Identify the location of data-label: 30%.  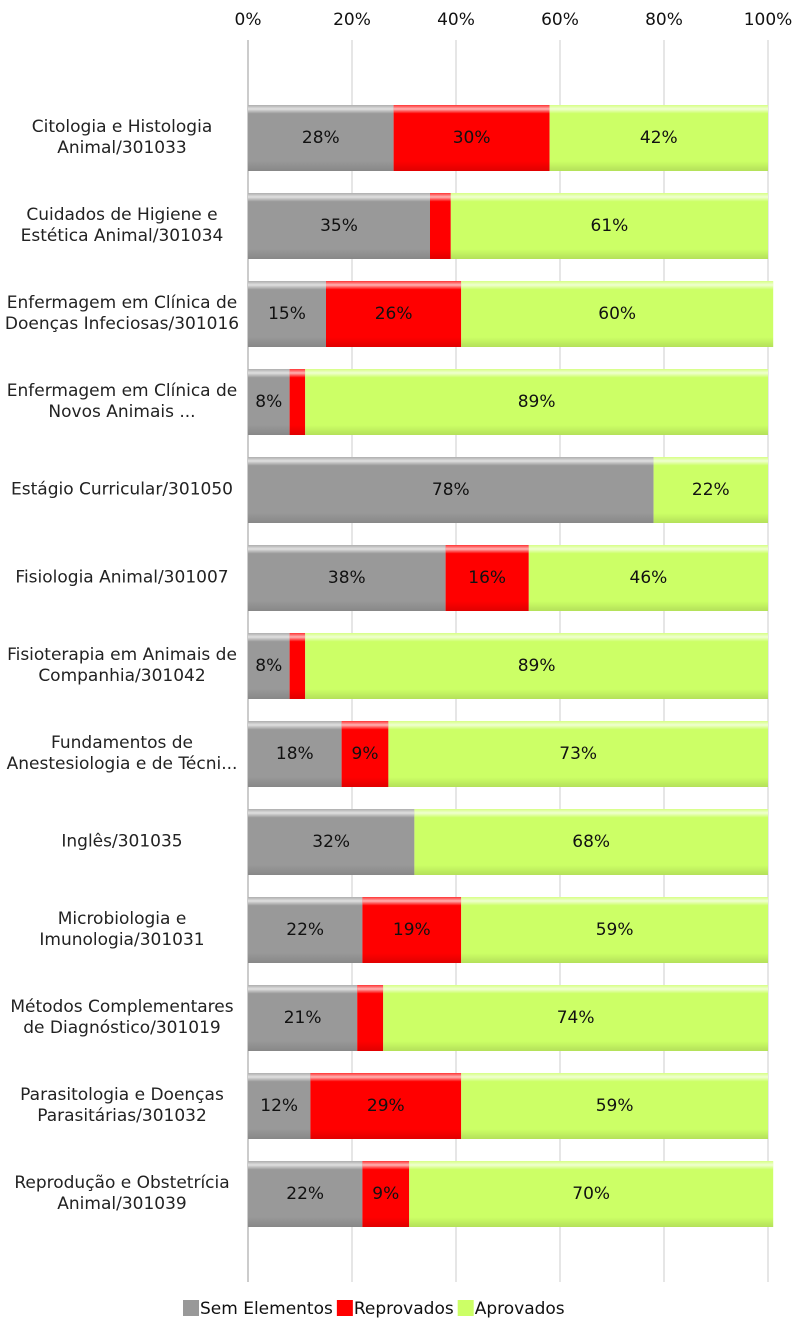
(472, 138).